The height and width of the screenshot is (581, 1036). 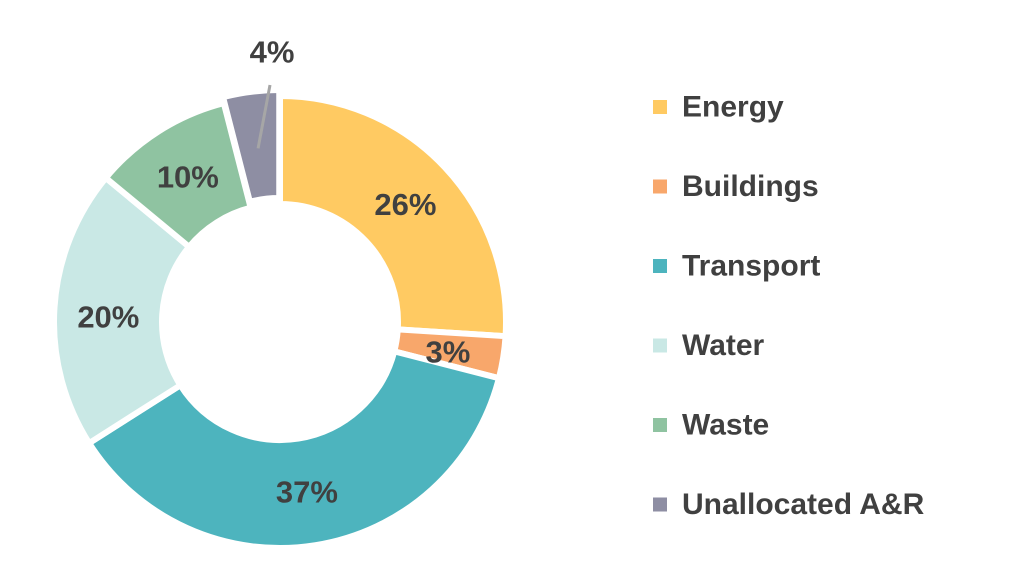 I want to click on legend-label: Unallocated A&R, so click(x=803, y=504).